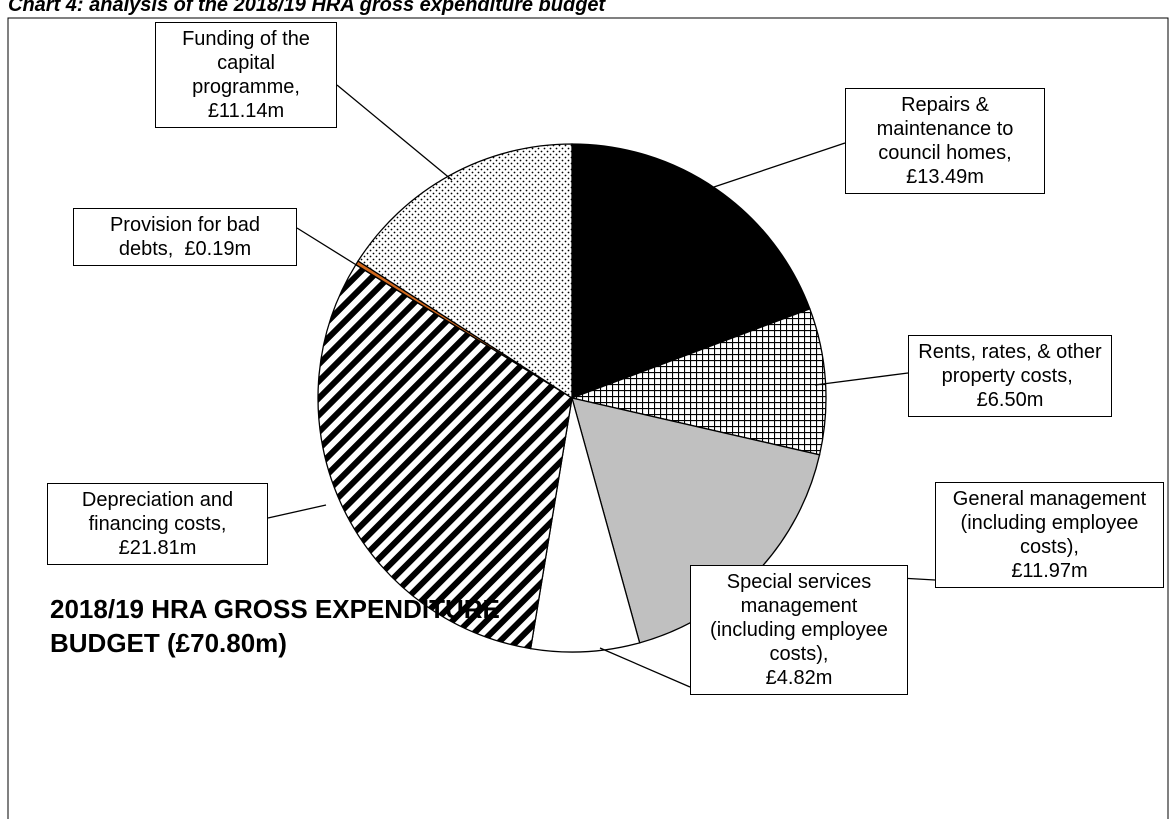 This screenshot has height=819, width=1171. Describe the element at coordinates (246, 63) in the screenshot. I see `category-label: Funding of the capital programme,` at that location.